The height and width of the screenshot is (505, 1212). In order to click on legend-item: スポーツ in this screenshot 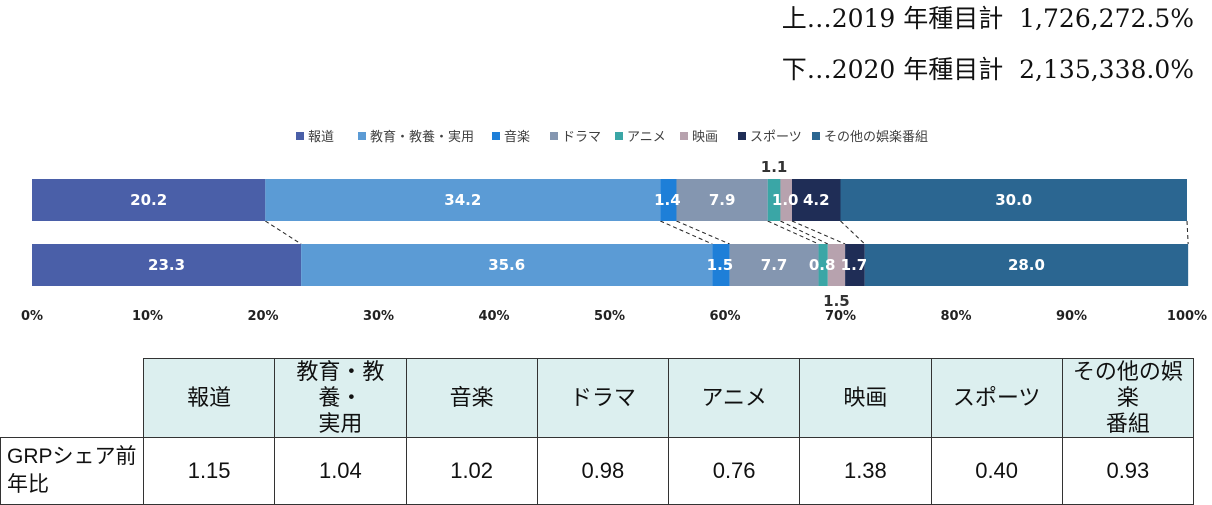, I will do `click(770, 137)`.